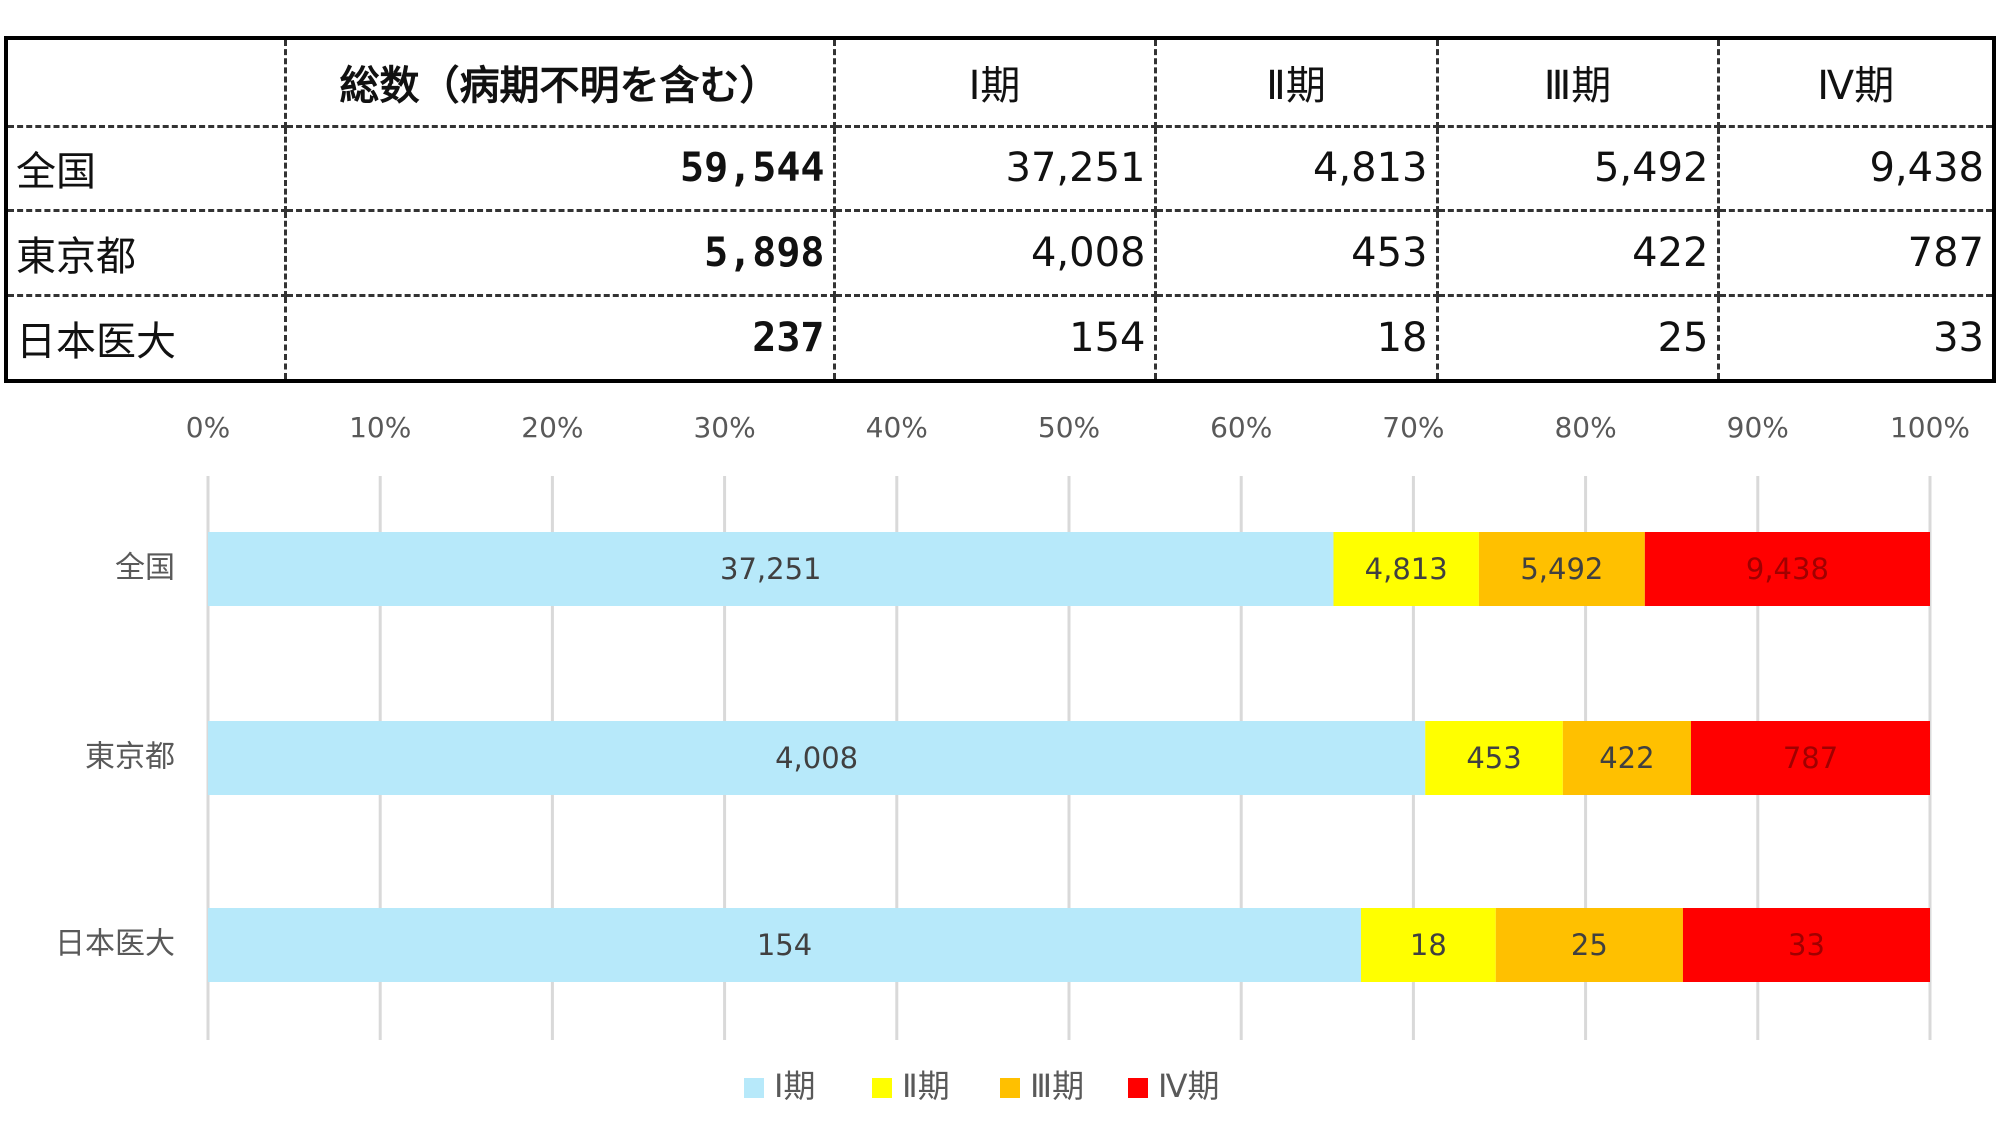 This screenshot has height=1125, width=2000. I want to click on data-label: 154, so click(784, 945).